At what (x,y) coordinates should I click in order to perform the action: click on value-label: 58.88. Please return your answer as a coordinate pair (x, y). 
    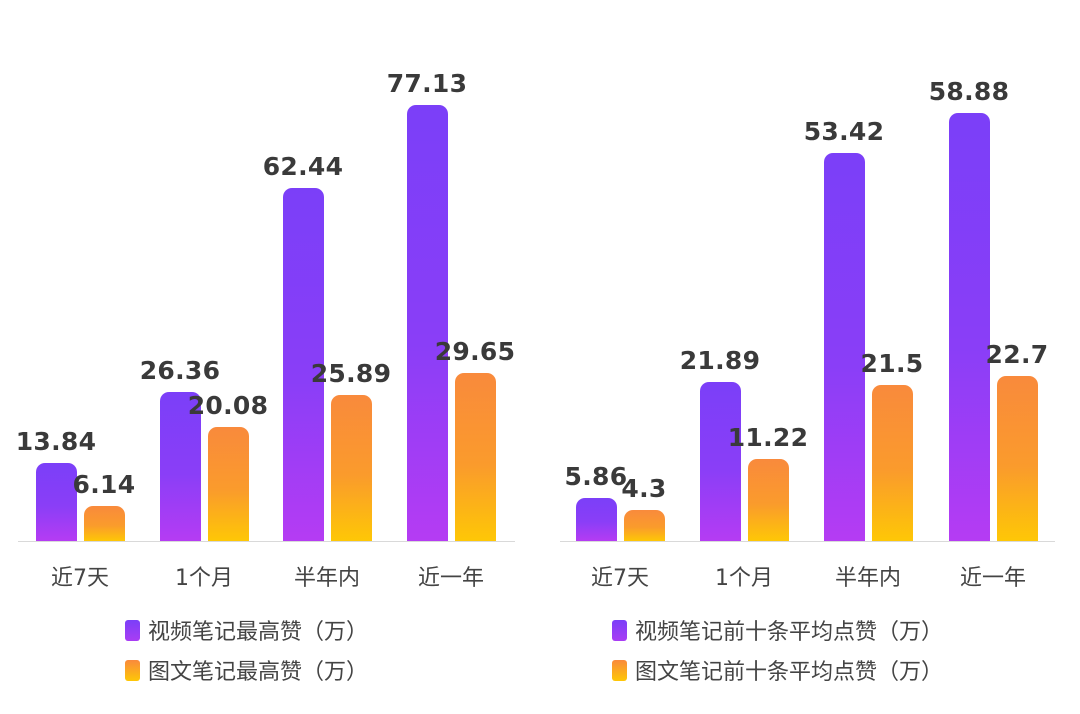
    Looking at the image, I should click on (969, 91).